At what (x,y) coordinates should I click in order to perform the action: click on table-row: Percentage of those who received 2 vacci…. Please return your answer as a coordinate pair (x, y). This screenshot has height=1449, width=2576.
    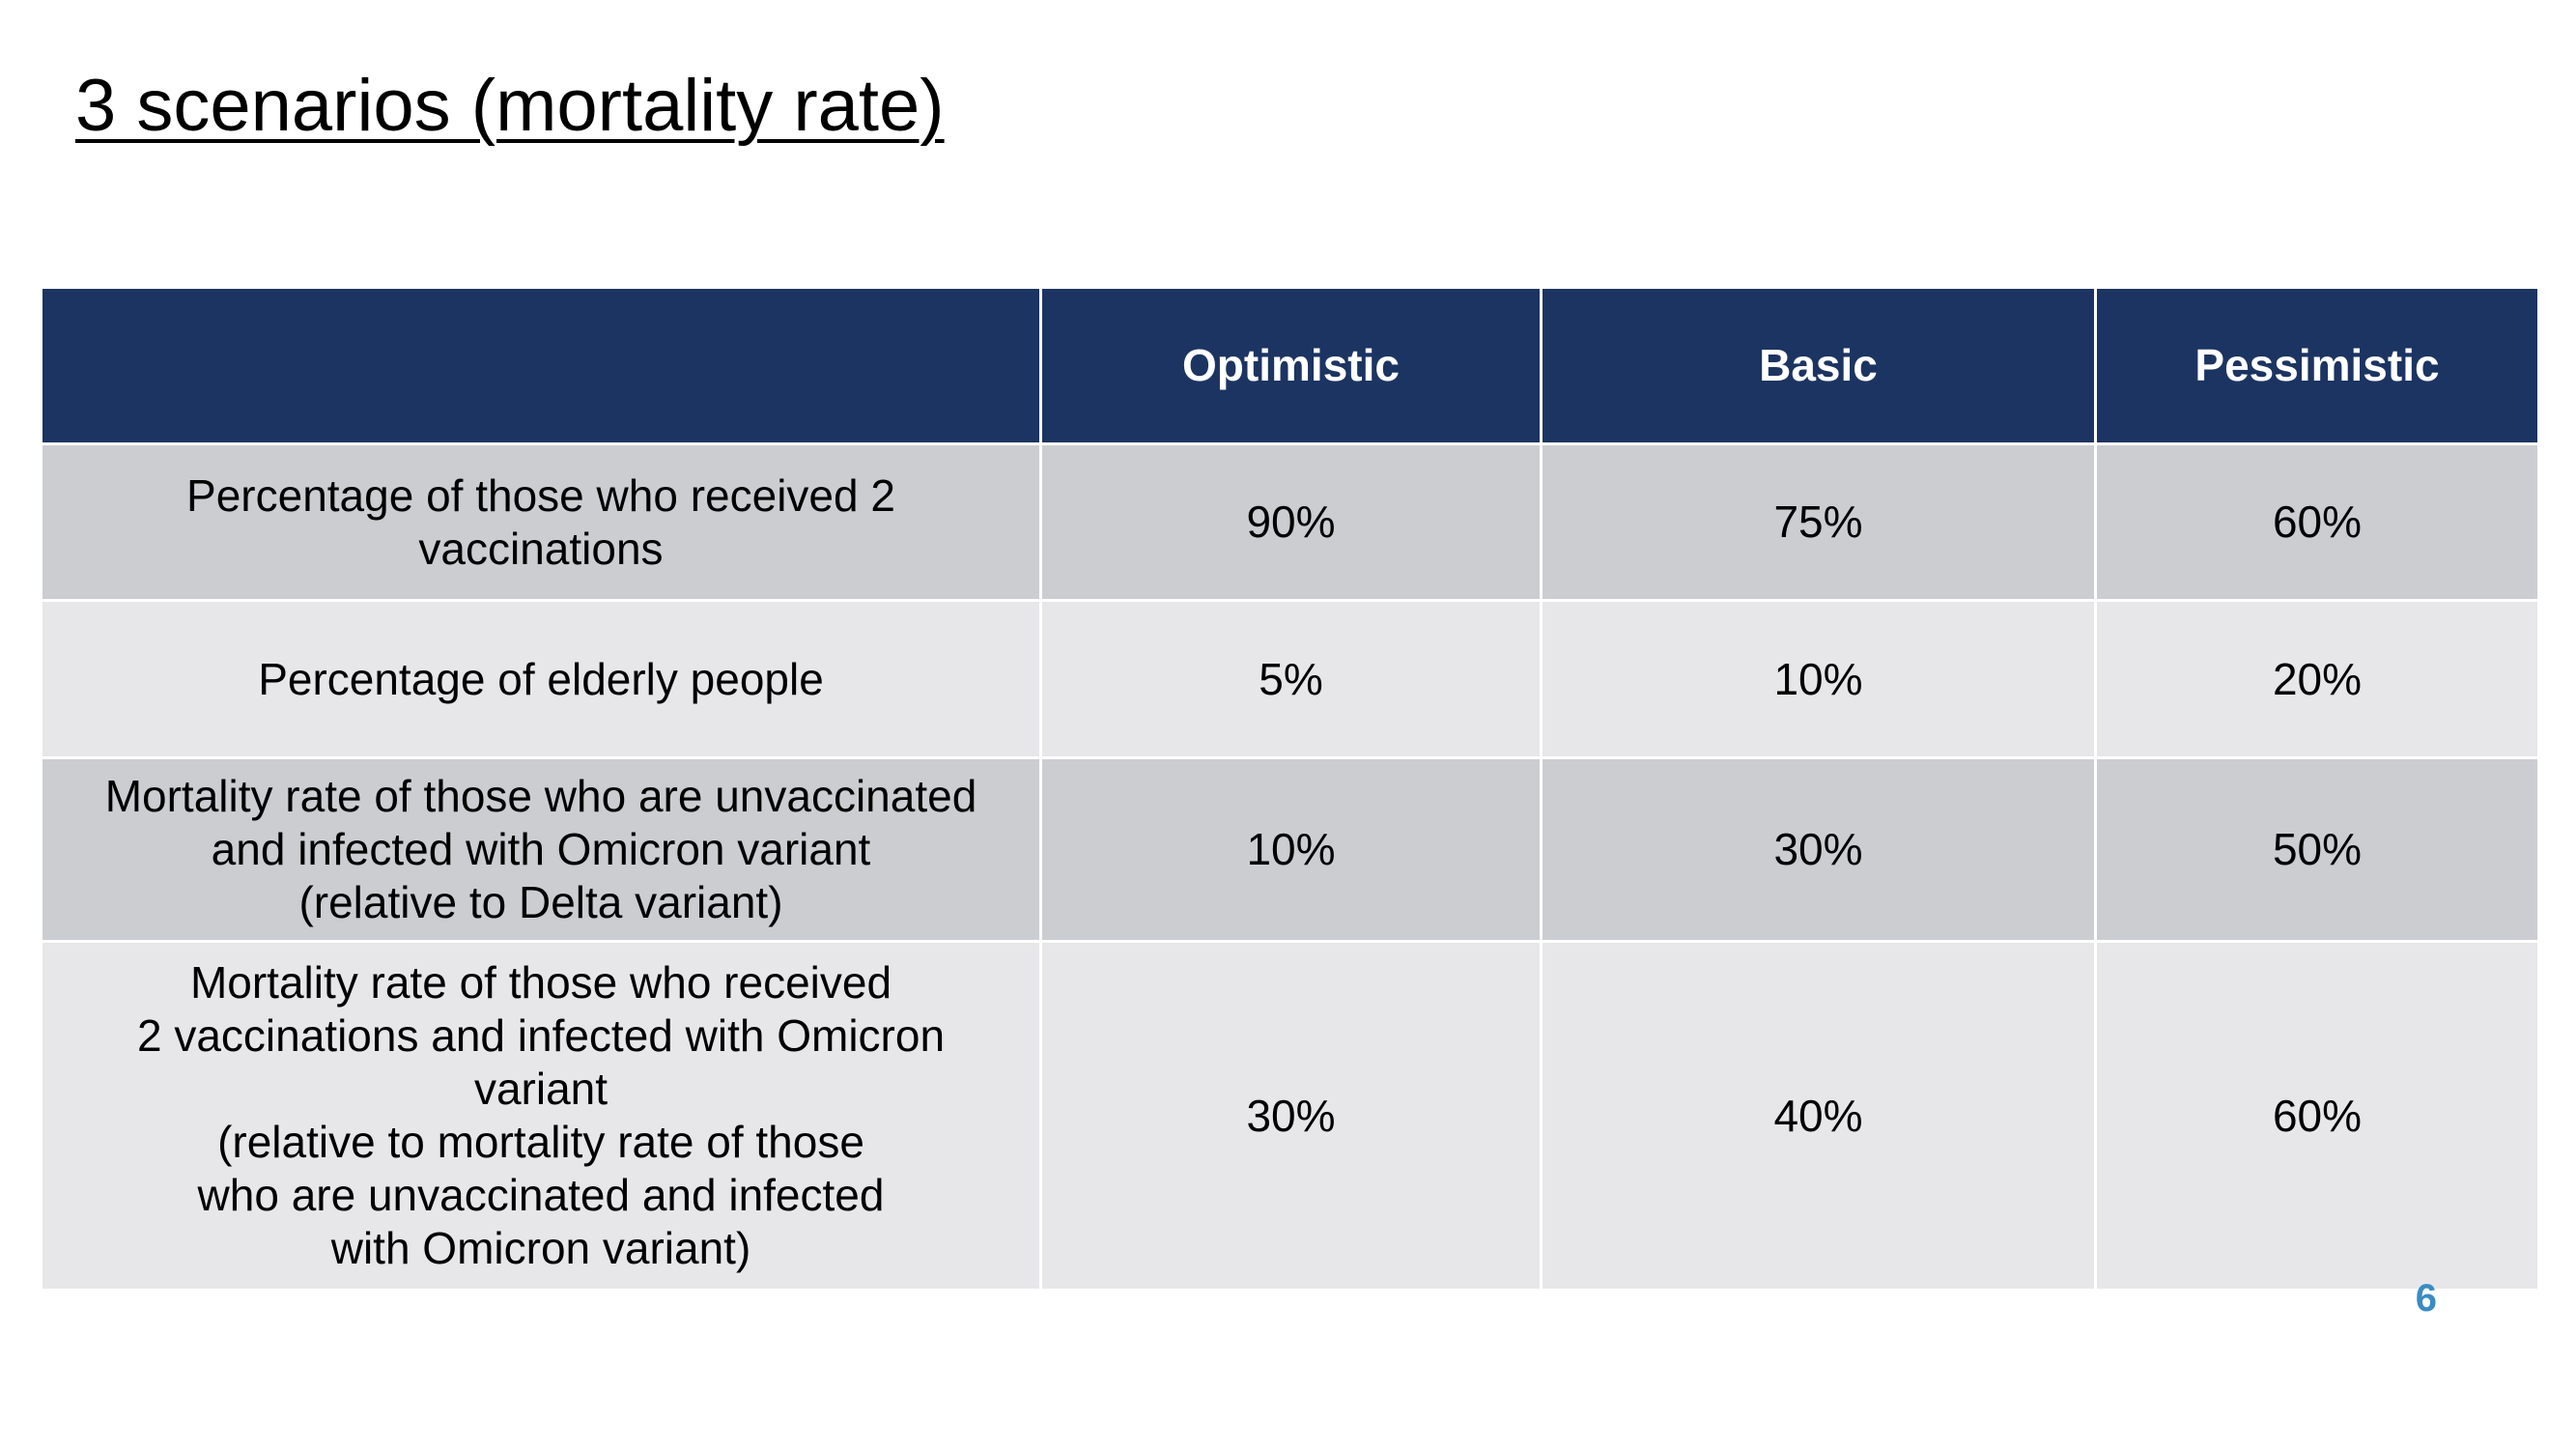
    Looking at the image, I should click on (1290, 522).